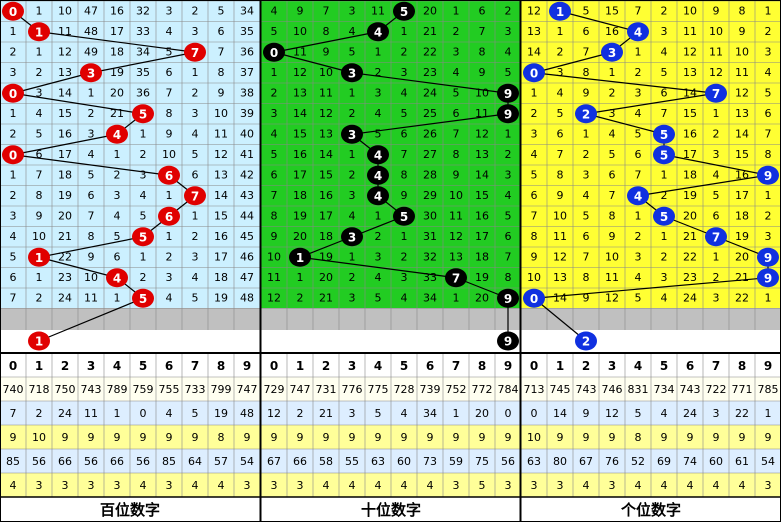 Image resolution: width=781 pixels, height=522 pixels. I want to click on cell: 22, so click(430, 51).